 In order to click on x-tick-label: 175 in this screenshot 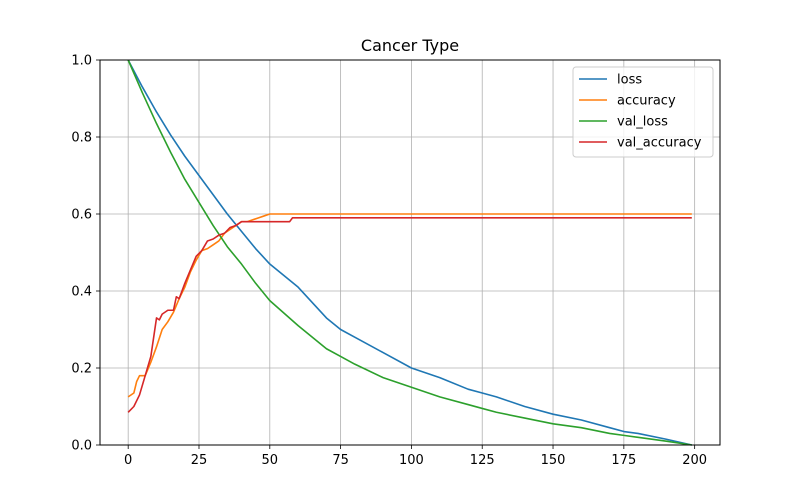, I will do `click(623, 460)`.